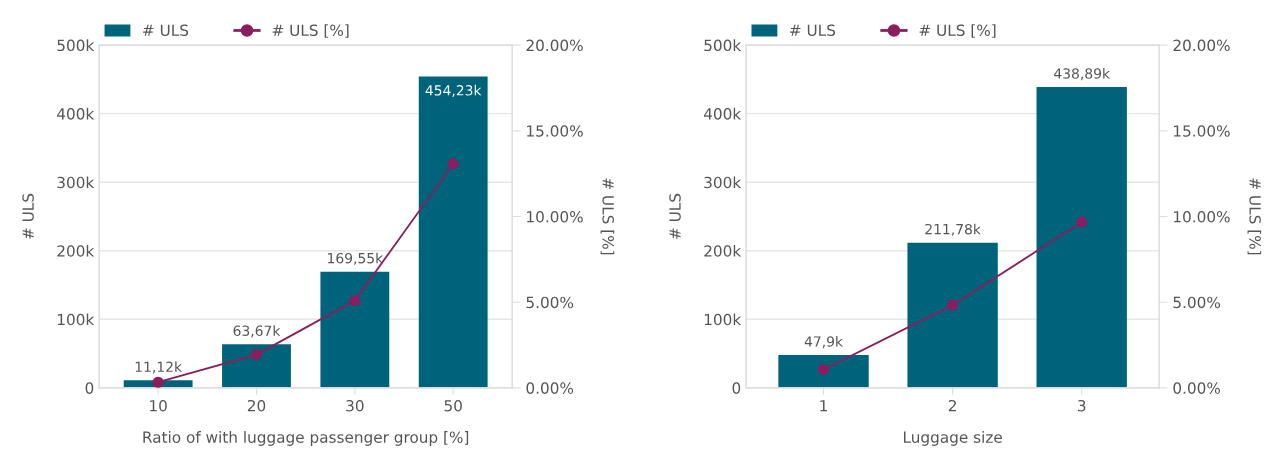 This screenshot has height=451, width=1271. What do you see at coordinates (1082, 74) in the screenshot?
I see `data-label: 438,89k` at bounding box center [1082, 74].